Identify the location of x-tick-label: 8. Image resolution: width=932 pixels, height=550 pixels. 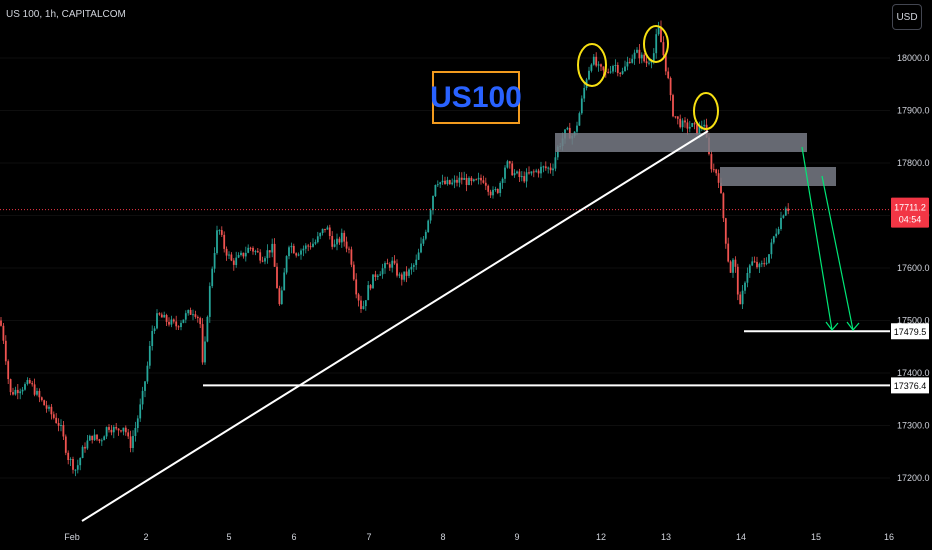
(442, 537).